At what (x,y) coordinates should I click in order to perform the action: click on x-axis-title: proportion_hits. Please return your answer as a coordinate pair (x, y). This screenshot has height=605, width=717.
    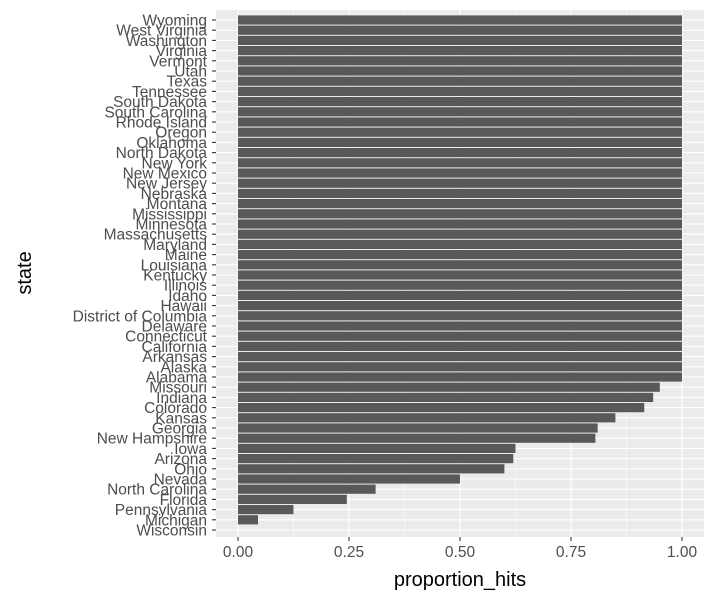
    Looking at the image, I should click on (460, 580).